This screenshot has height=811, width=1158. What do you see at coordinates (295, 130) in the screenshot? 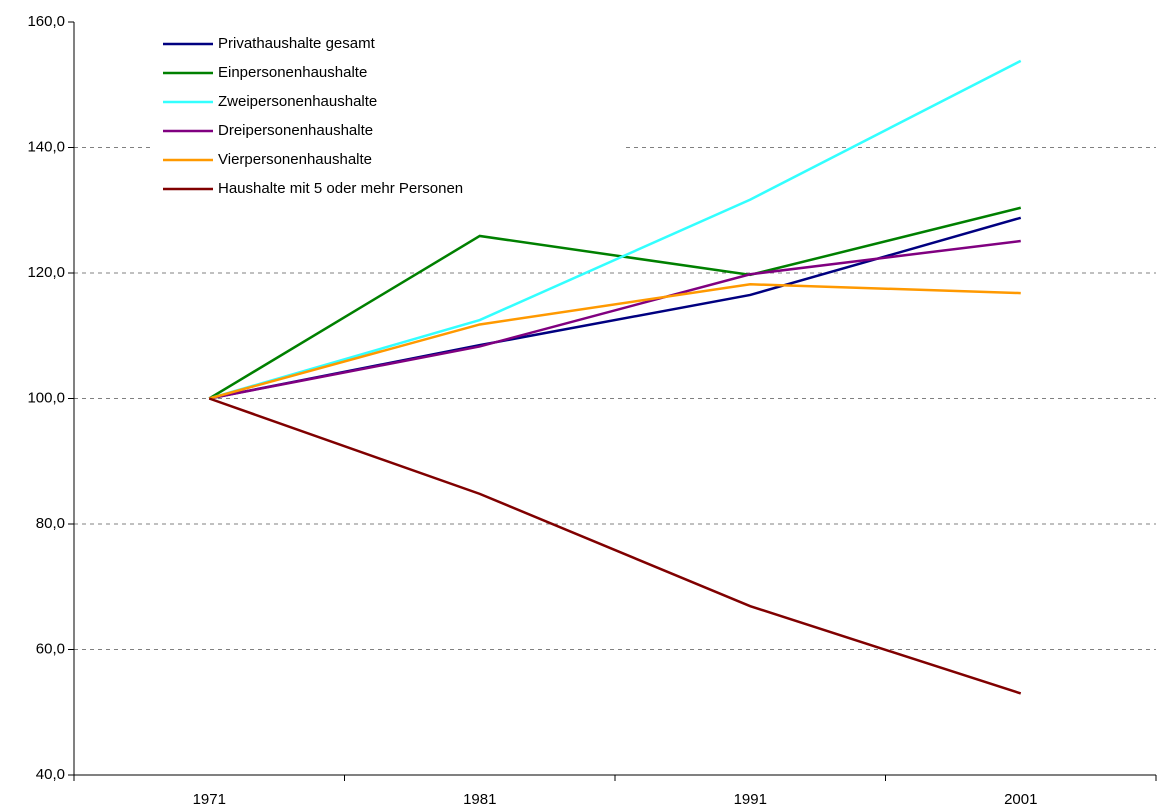
I see `legend-label: Dreipersonenhaushalte` at bounding box center [295, 130].